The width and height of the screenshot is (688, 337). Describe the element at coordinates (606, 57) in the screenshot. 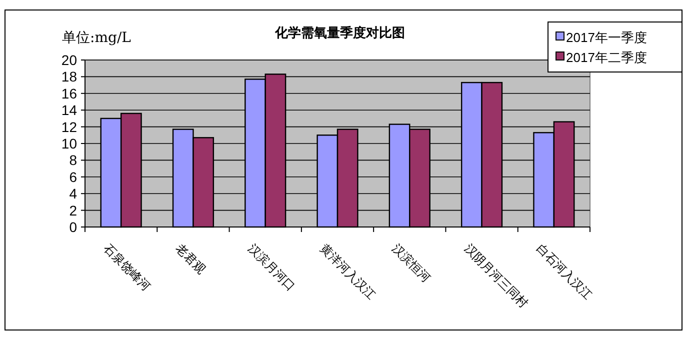

I see `legend-label: 2017年二季度` at that location.